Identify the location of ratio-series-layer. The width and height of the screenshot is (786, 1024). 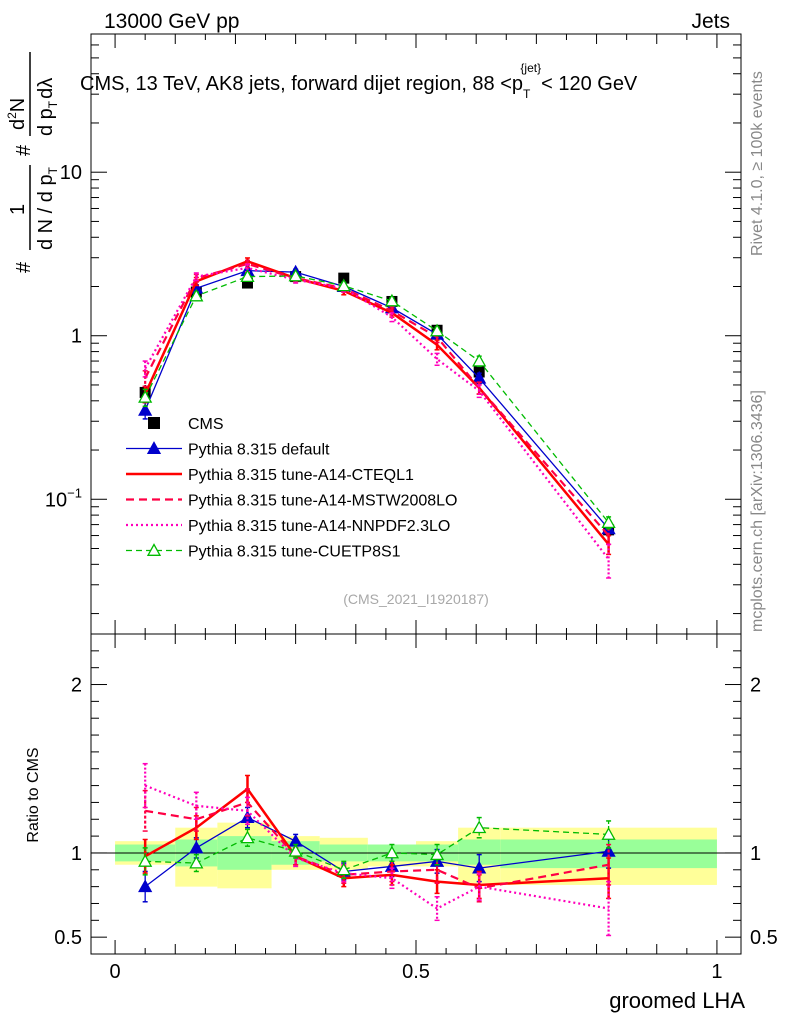
(377, 849).